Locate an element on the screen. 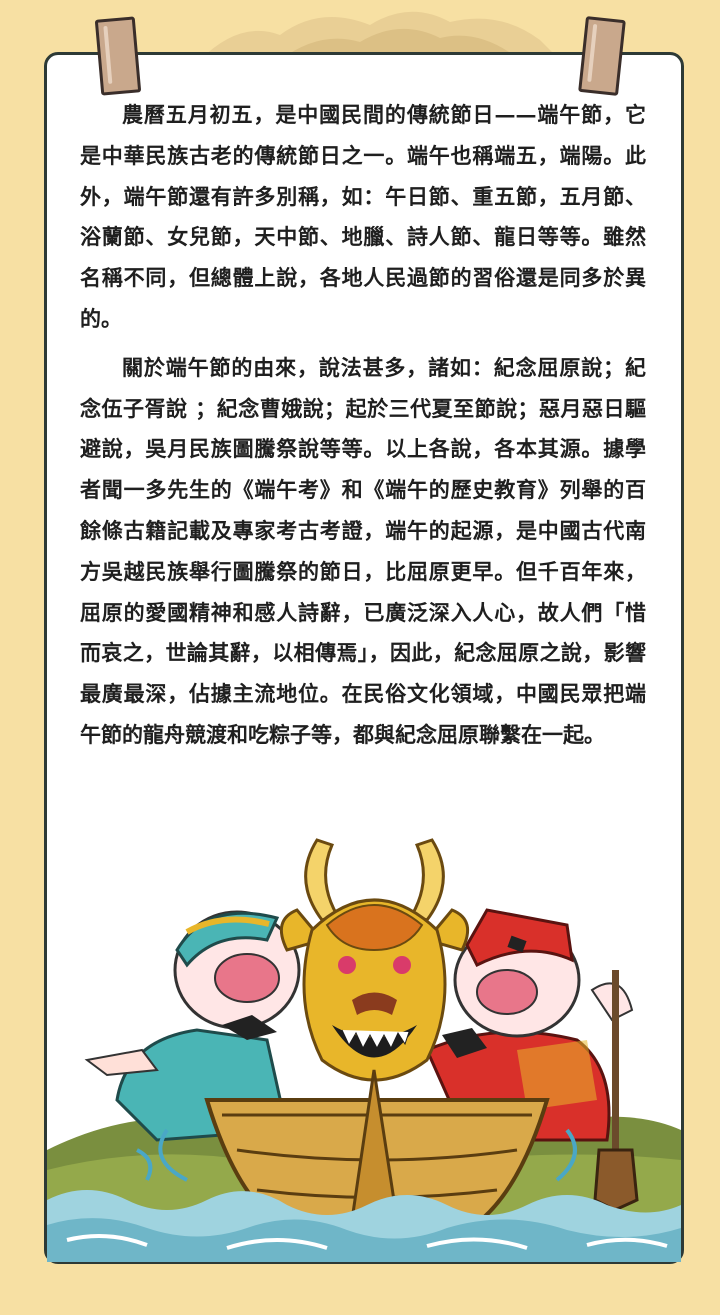 The image size is (720, 1315). paddle is located at coordinates (616, 1091).